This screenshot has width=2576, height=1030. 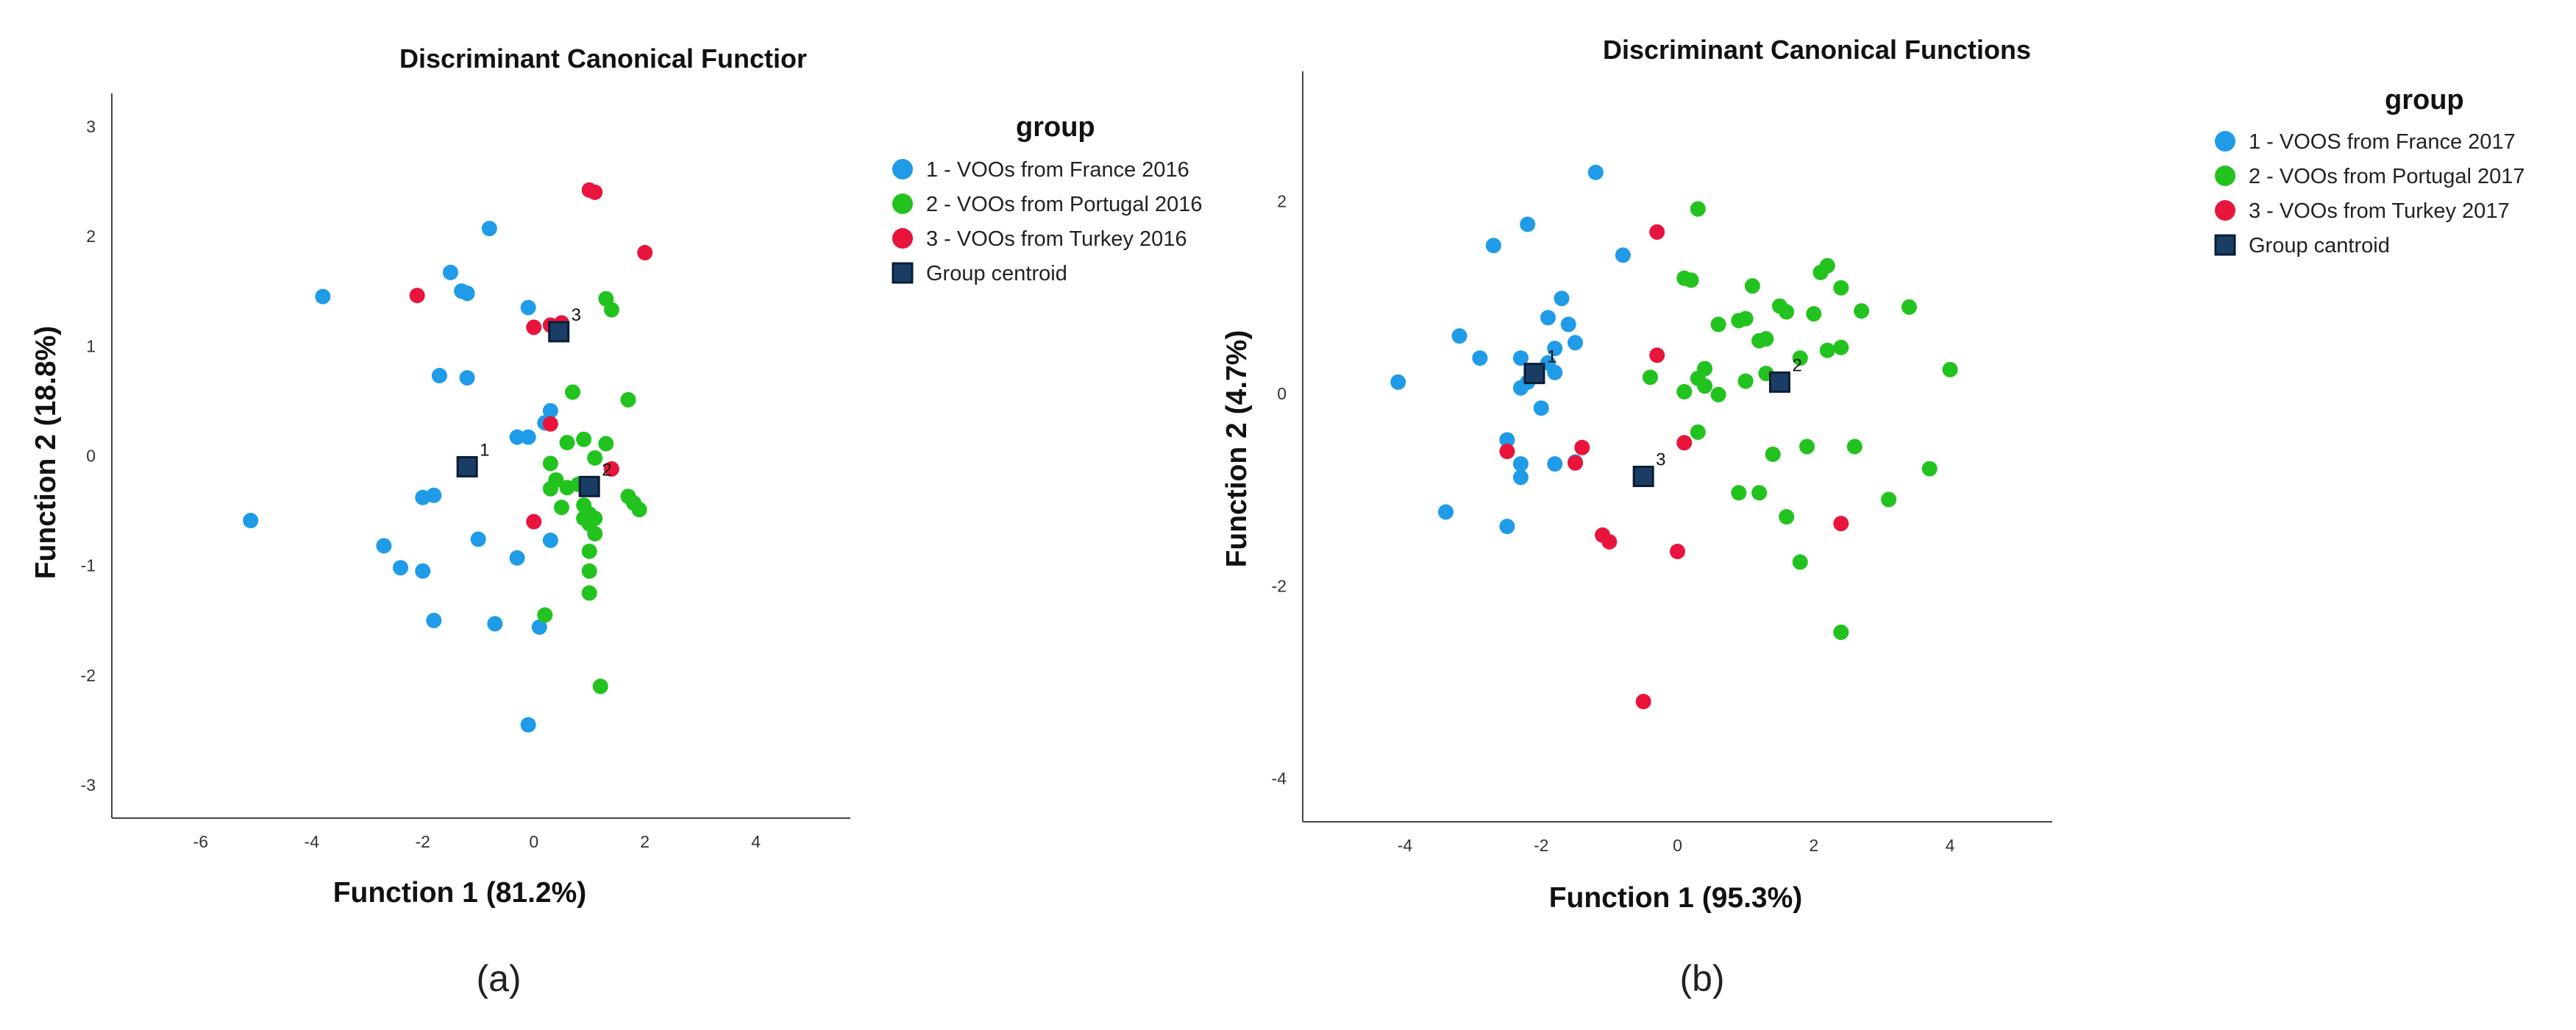 What do you see at coordinates (1701, 979) in the screenshot?
I see `panel-b-label: (b)` at bounding box center [1701, 979].